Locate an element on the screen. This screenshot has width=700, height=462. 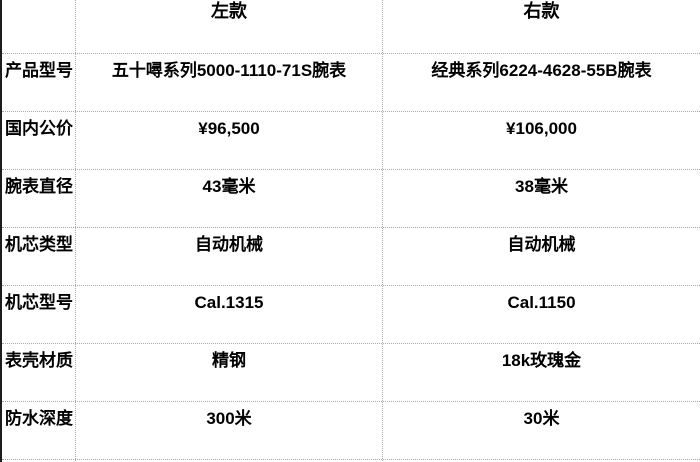
row-label: 国内公价 is located at coordinates (39, 128).